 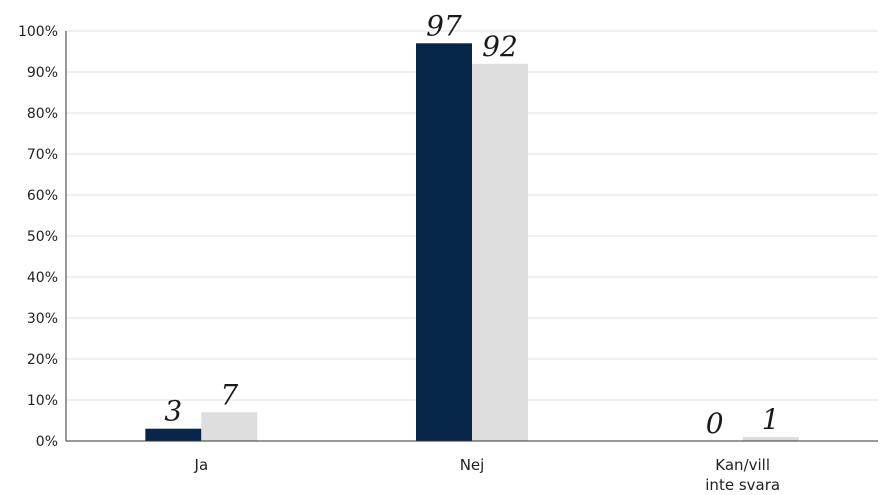 I want to click on y-tick-label: 70%, so click(x=42, y=155).